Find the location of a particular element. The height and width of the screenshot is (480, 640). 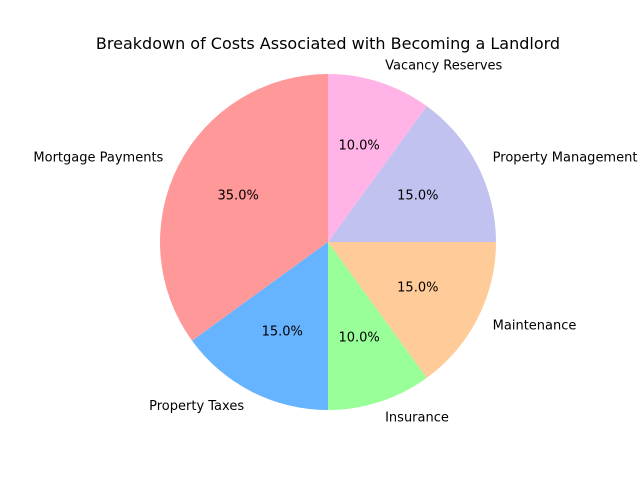

slice-maintenance is located at coordinates (412, 310).